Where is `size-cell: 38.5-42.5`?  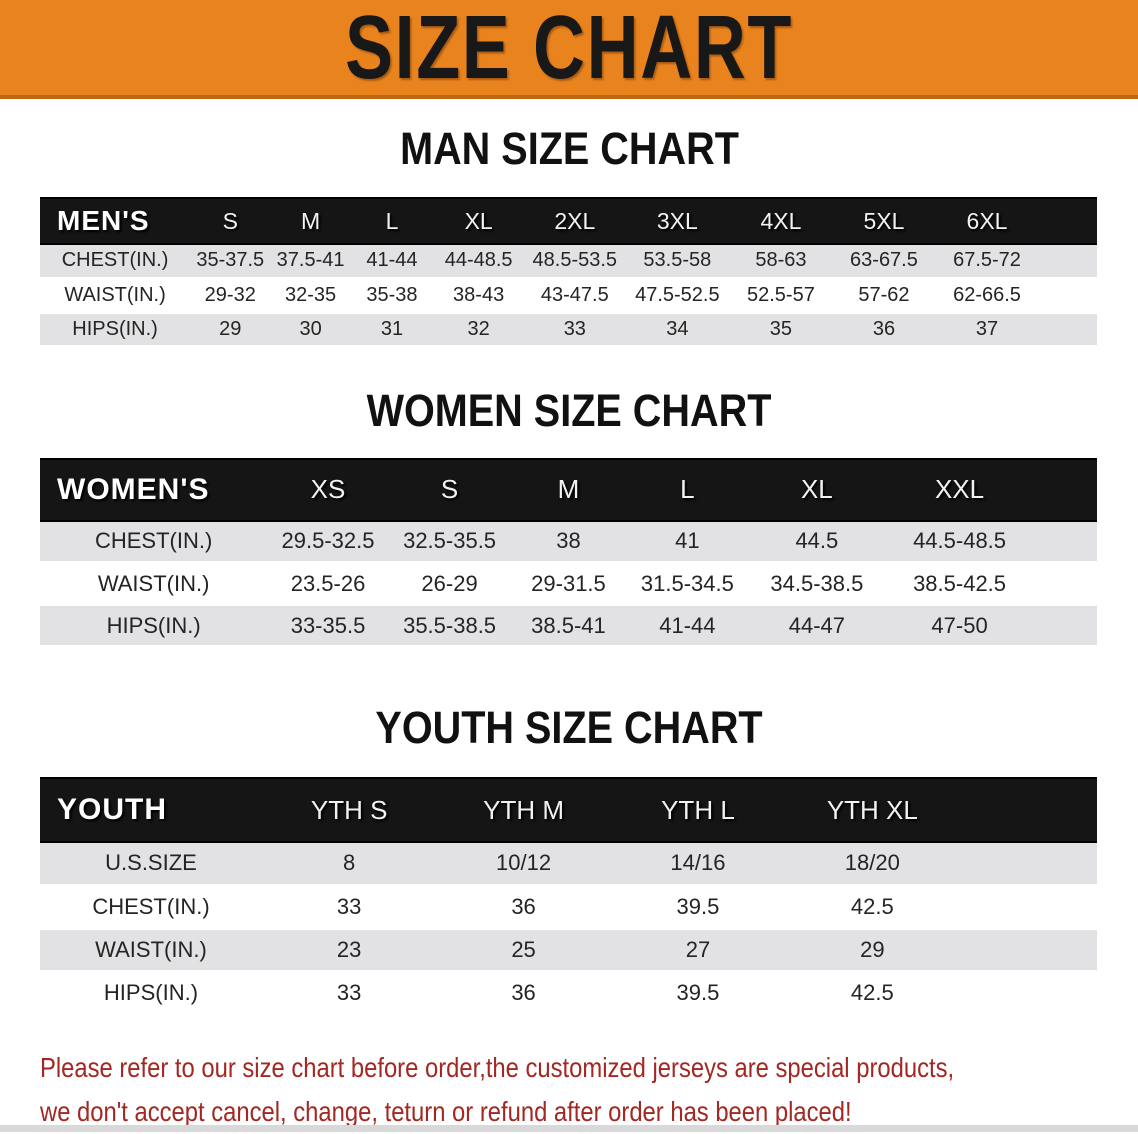 size-cell: 38.5-42.5 is located at coordinates (959, 584).